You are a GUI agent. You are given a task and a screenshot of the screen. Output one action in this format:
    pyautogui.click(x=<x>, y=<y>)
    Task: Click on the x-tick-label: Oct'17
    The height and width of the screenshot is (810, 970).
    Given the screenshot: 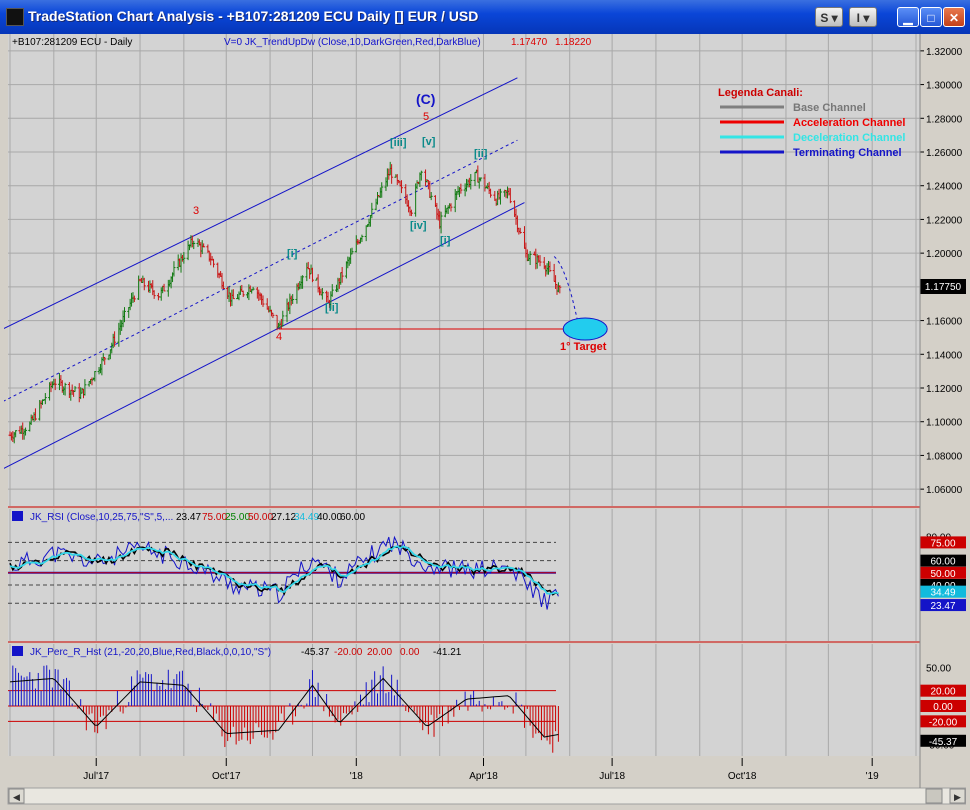 What is the action you would take?
    pyautogui.click(x=226, y=776)
    